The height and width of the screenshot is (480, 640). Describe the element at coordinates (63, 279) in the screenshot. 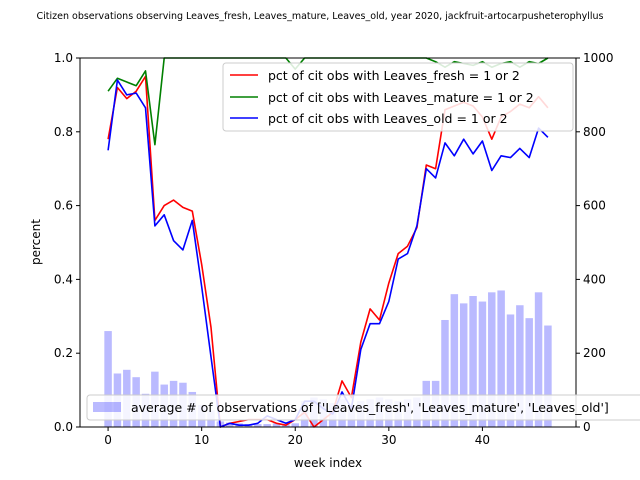

I see `y-tick-label: 0.4` at that location.